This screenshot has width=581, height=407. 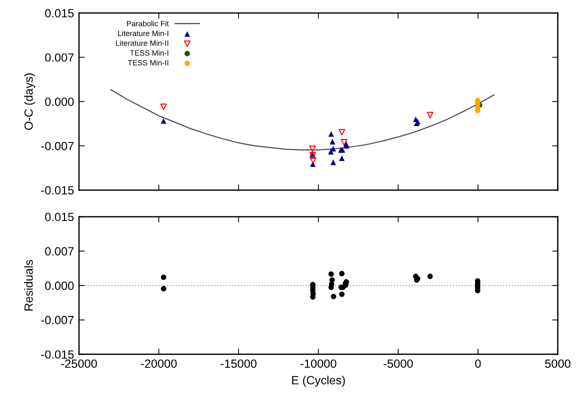 I want to click on y-axis-title: O-C (days), so click(x=30, y=101).